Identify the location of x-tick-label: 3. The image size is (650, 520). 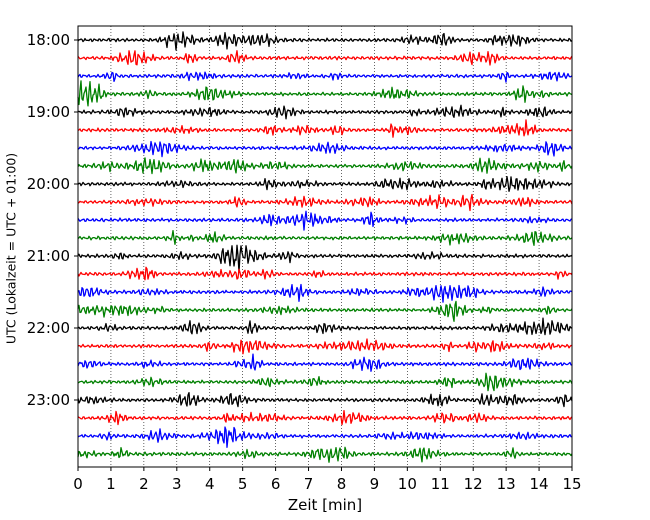
(177, 484).